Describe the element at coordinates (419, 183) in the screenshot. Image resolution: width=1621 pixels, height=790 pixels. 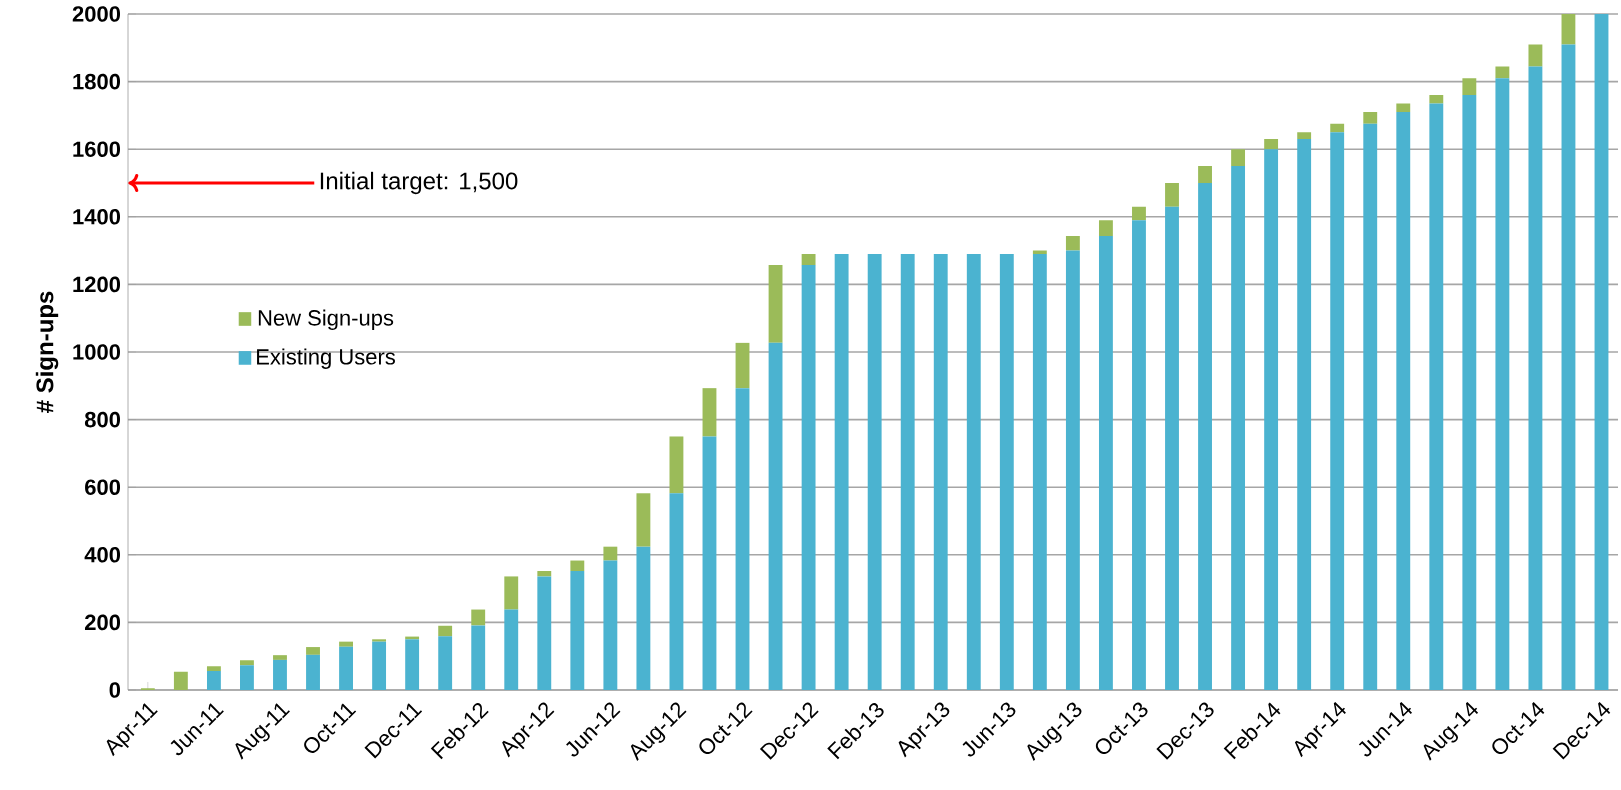
I see `ref-line-label: Initial target: 1,500` at that location.